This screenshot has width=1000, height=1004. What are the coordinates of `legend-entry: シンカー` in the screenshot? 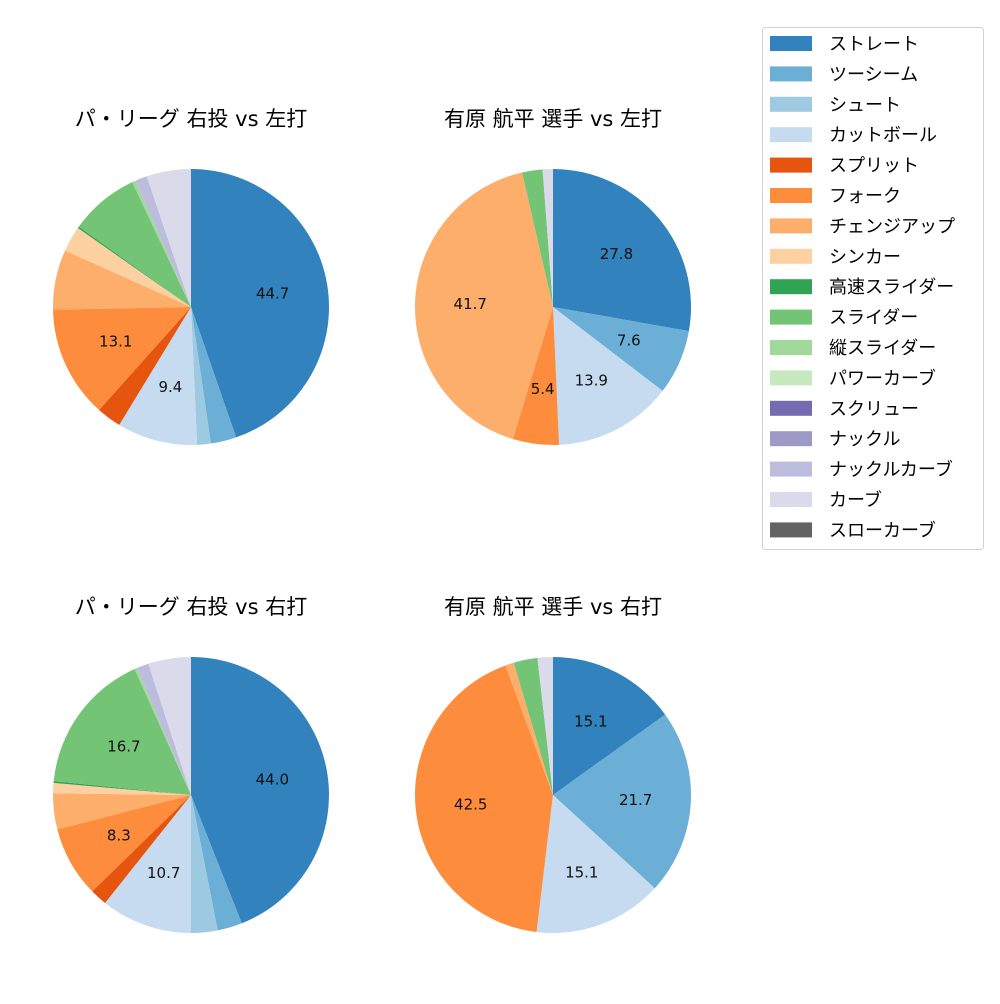 It's located at (835, 257).